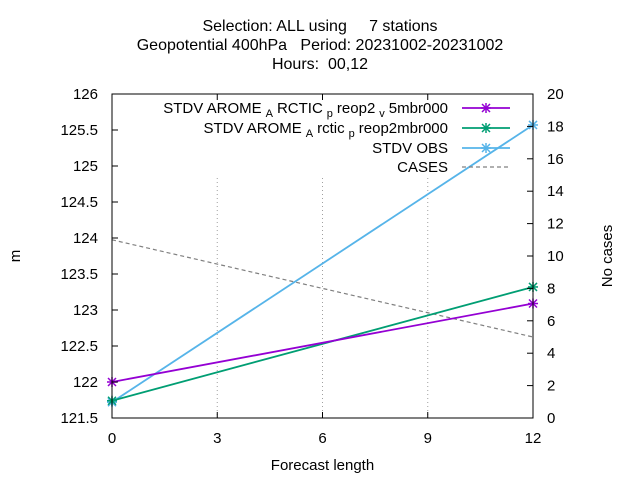  I want to click on x-tick-label: 12, so click(533, 438).